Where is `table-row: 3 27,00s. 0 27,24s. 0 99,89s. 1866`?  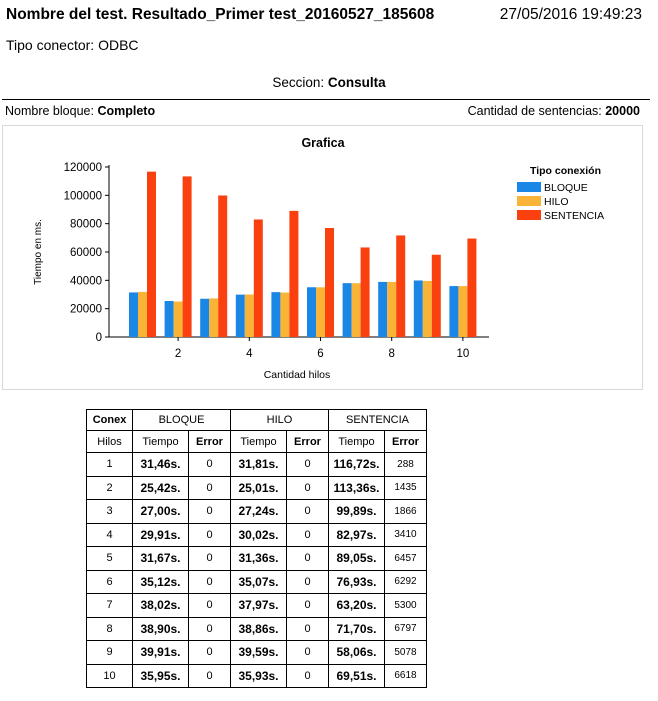 table-row: 3 27,00s. 0 27,24s. 0 99,89s. 1866 is located at coordinates (256, 511).